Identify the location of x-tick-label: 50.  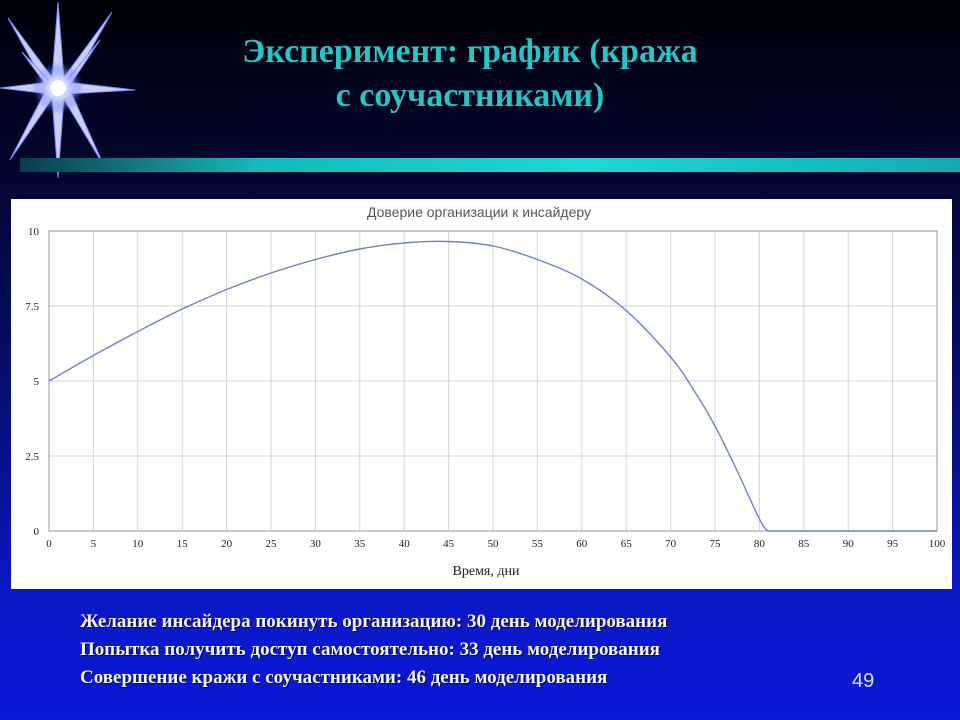
(494, 544).